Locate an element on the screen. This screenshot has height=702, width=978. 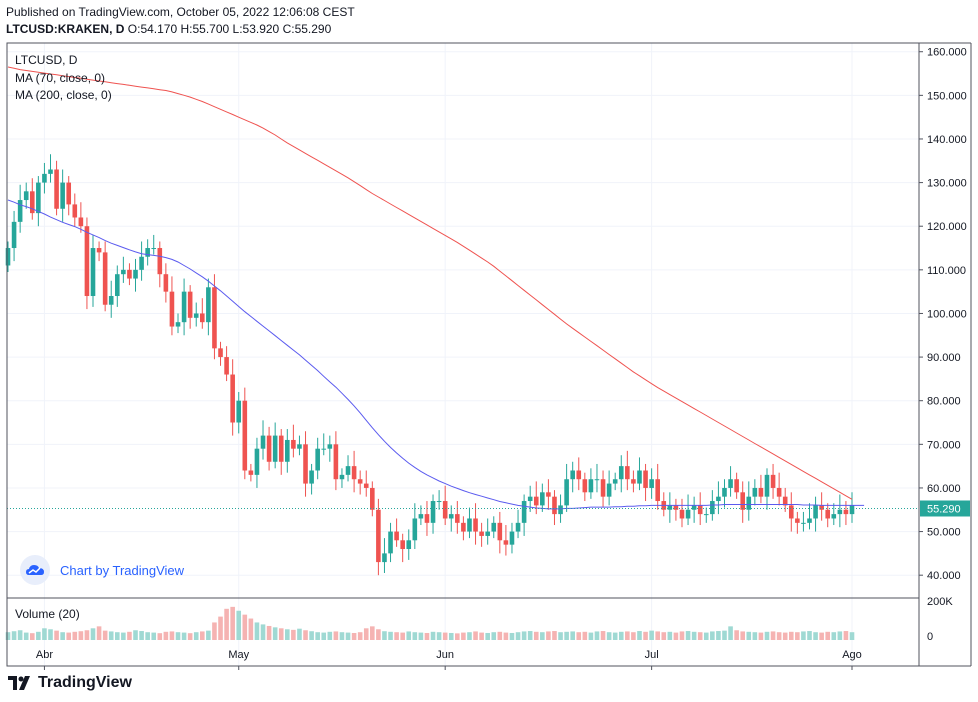
y-tick-label: 60.000 is located at coordinates (944, 489).